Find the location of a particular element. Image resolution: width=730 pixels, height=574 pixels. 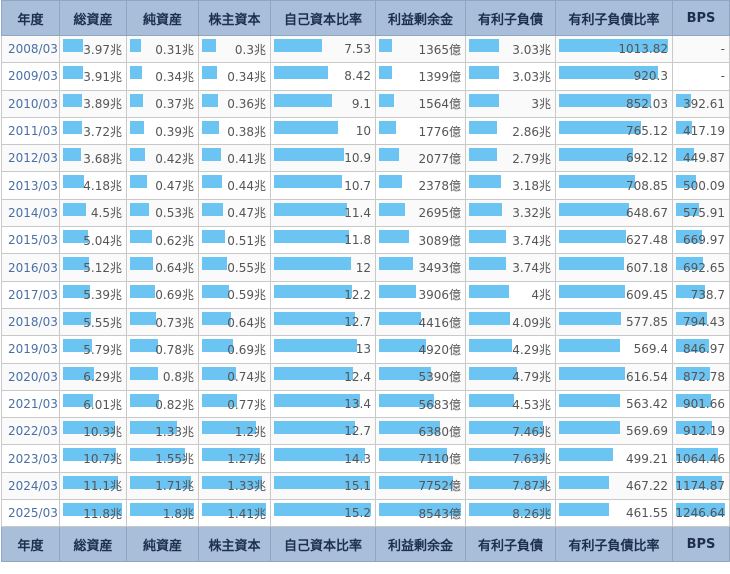

year-link: 2019/03 is located at coordinates (33, 349).